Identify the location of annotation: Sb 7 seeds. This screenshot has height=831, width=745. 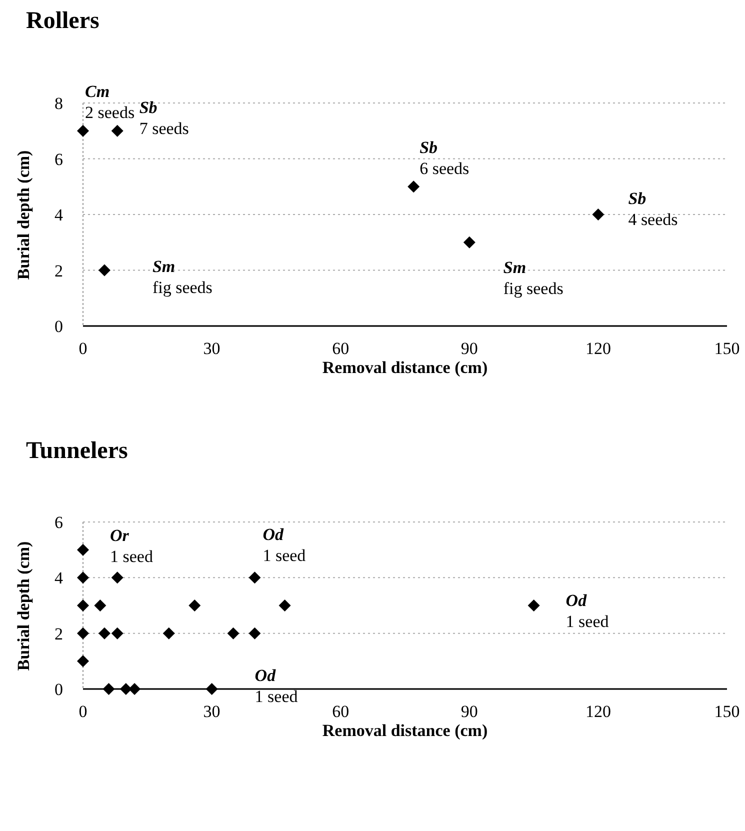
(164, 117).